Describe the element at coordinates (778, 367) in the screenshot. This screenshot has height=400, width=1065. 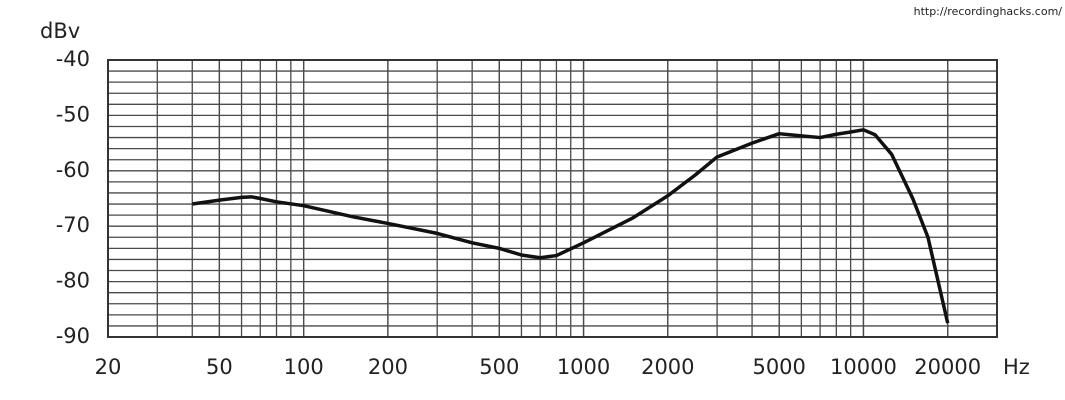
I see `x-tick-label: 5000` at that location.